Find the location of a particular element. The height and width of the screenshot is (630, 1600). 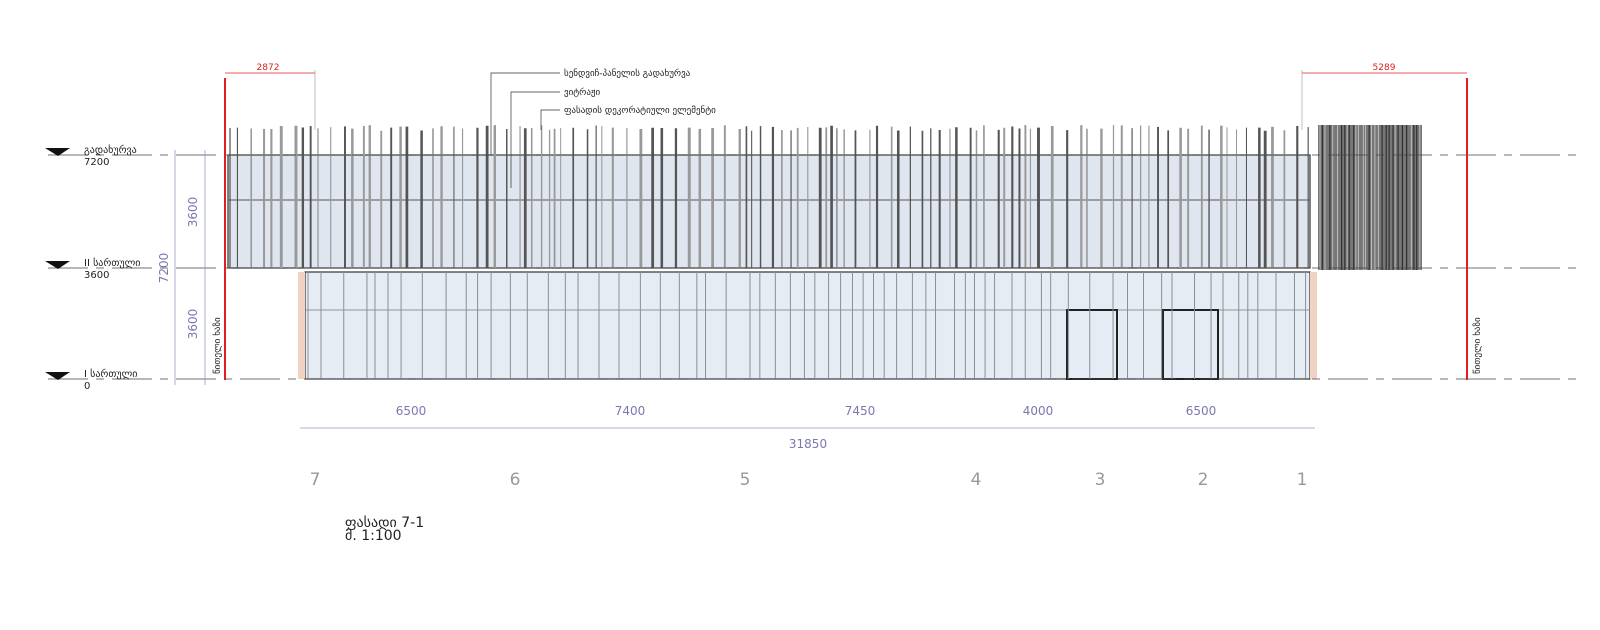

red-line-label-left: წითელი ხაზი is located at coordinates (217, 345).